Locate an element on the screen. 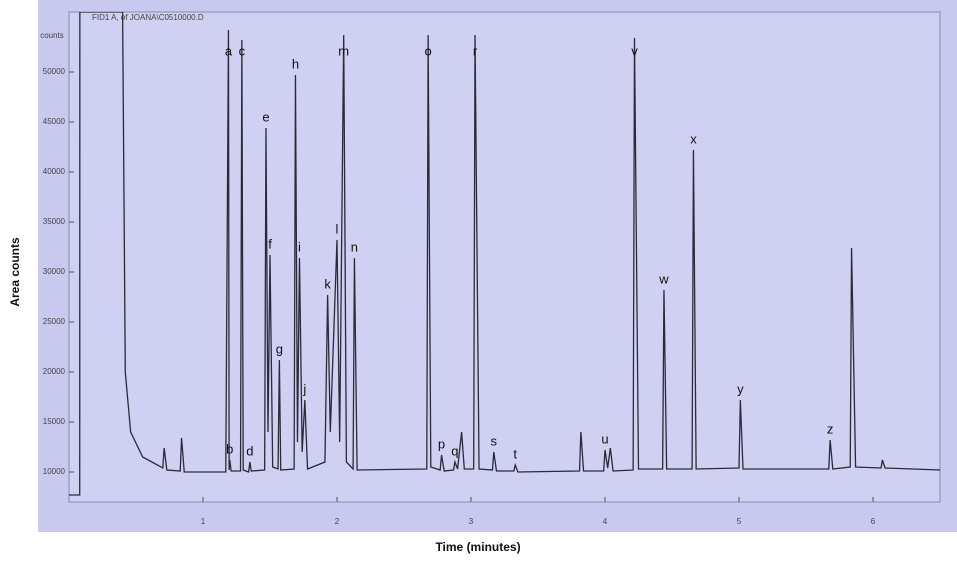 The height and width of the screenshot is (564, 957). peak-label: t is located at coordinates (515, 453).